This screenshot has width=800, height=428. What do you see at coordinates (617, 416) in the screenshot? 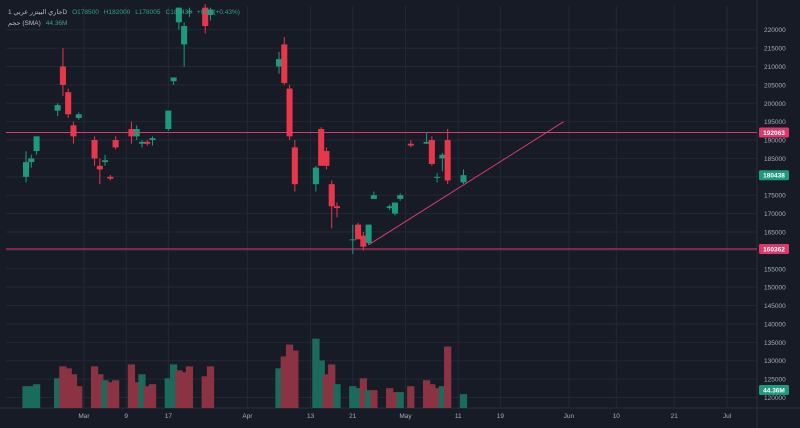
I see `x-tick-label: 10` at bounding box center [617, 416].